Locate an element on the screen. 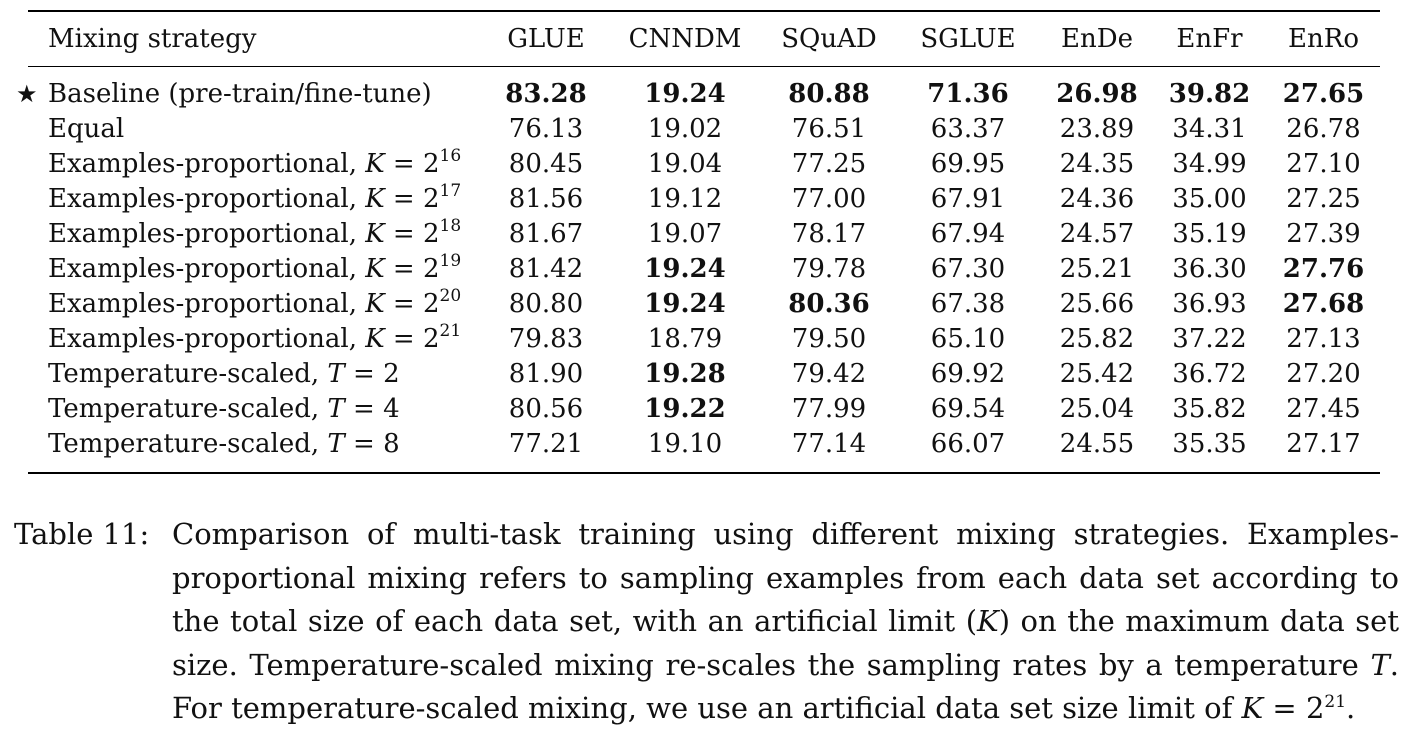 This screenshot has width=1414, height=739. table-cell: 67.91 is located at coordinates (968, 199).